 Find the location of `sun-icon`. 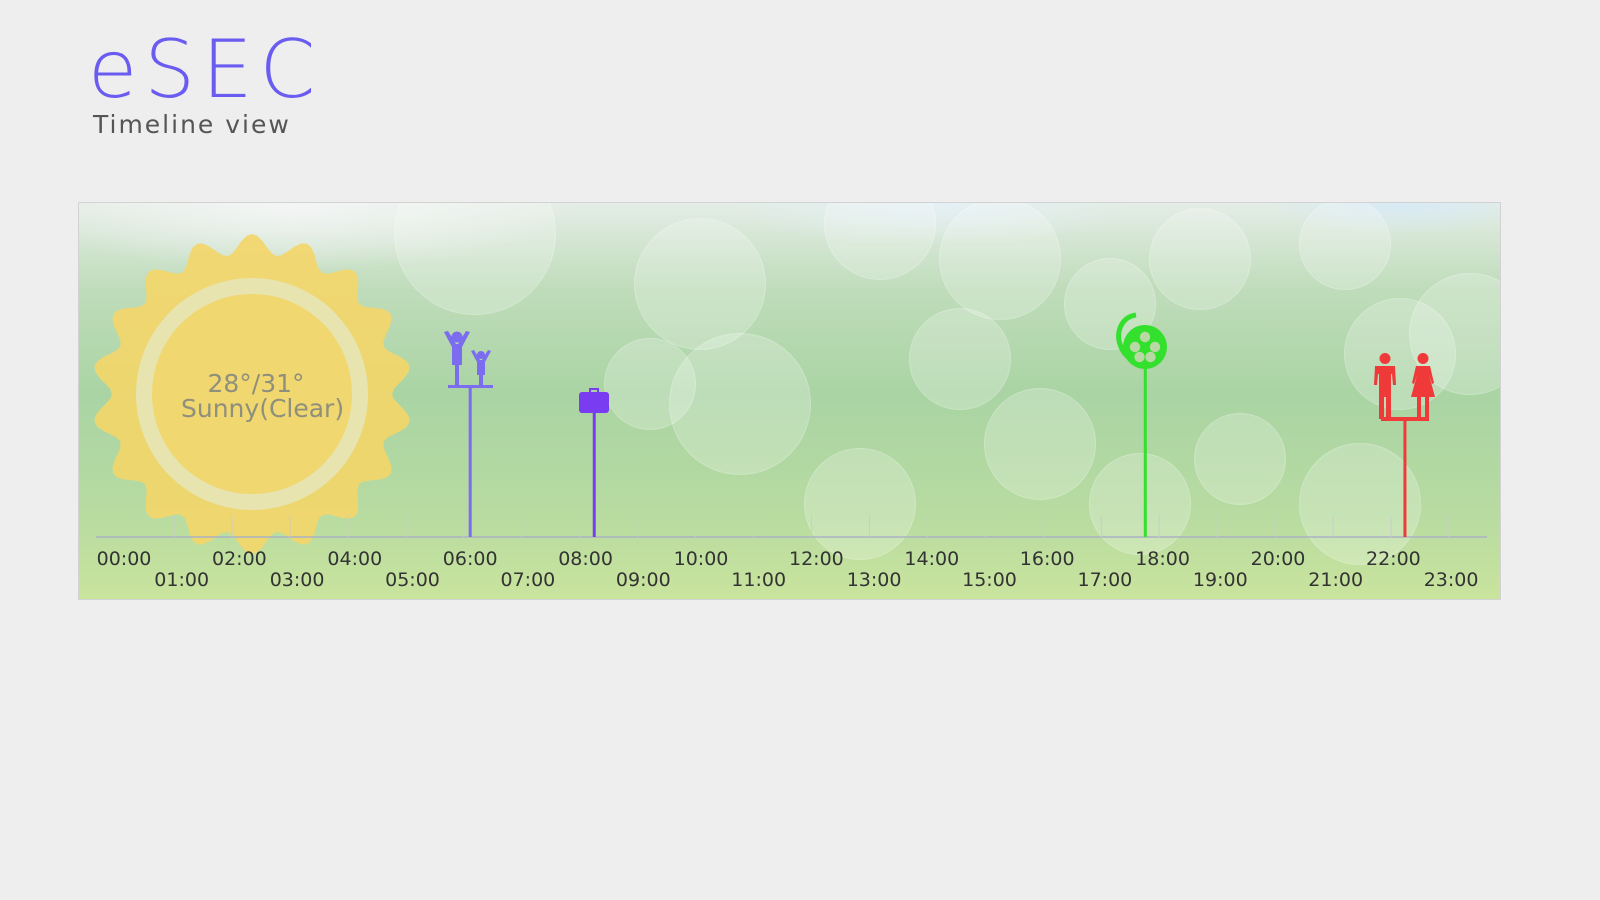

sun-icon is located at coordinates (252, 394).